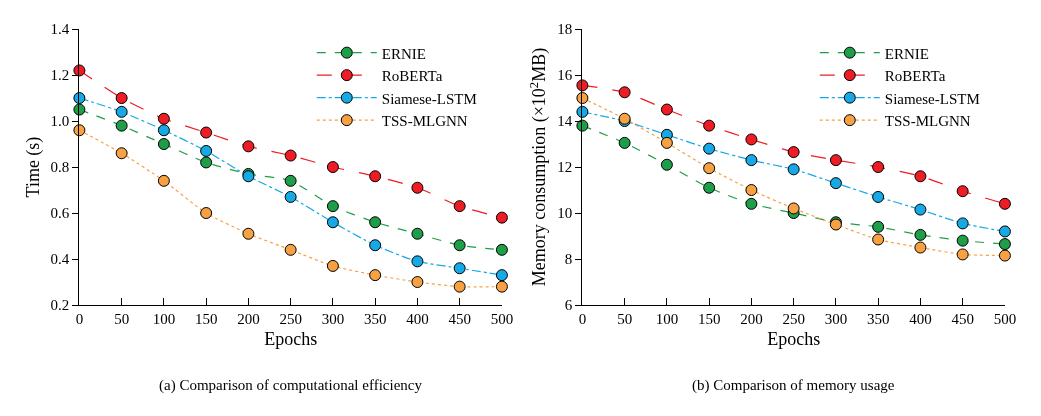 Image resolution: width=1041 pixels, height=416 pixels. I want to click on y-tick-label: 1.0, so click(60, 121).